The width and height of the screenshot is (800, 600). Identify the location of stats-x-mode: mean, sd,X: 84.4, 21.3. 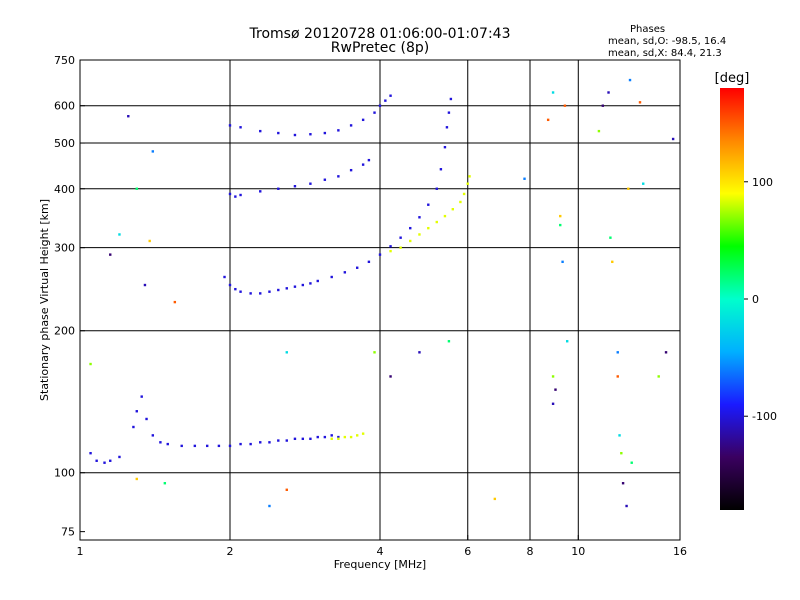
(665, 53).